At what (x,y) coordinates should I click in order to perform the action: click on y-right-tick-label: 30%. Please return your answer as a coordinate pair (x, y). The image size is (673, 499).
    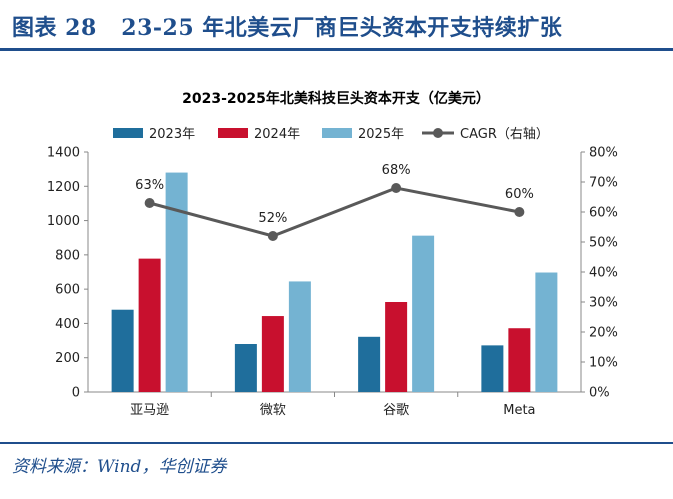
    Looking at the image, I should click on (603, 303).